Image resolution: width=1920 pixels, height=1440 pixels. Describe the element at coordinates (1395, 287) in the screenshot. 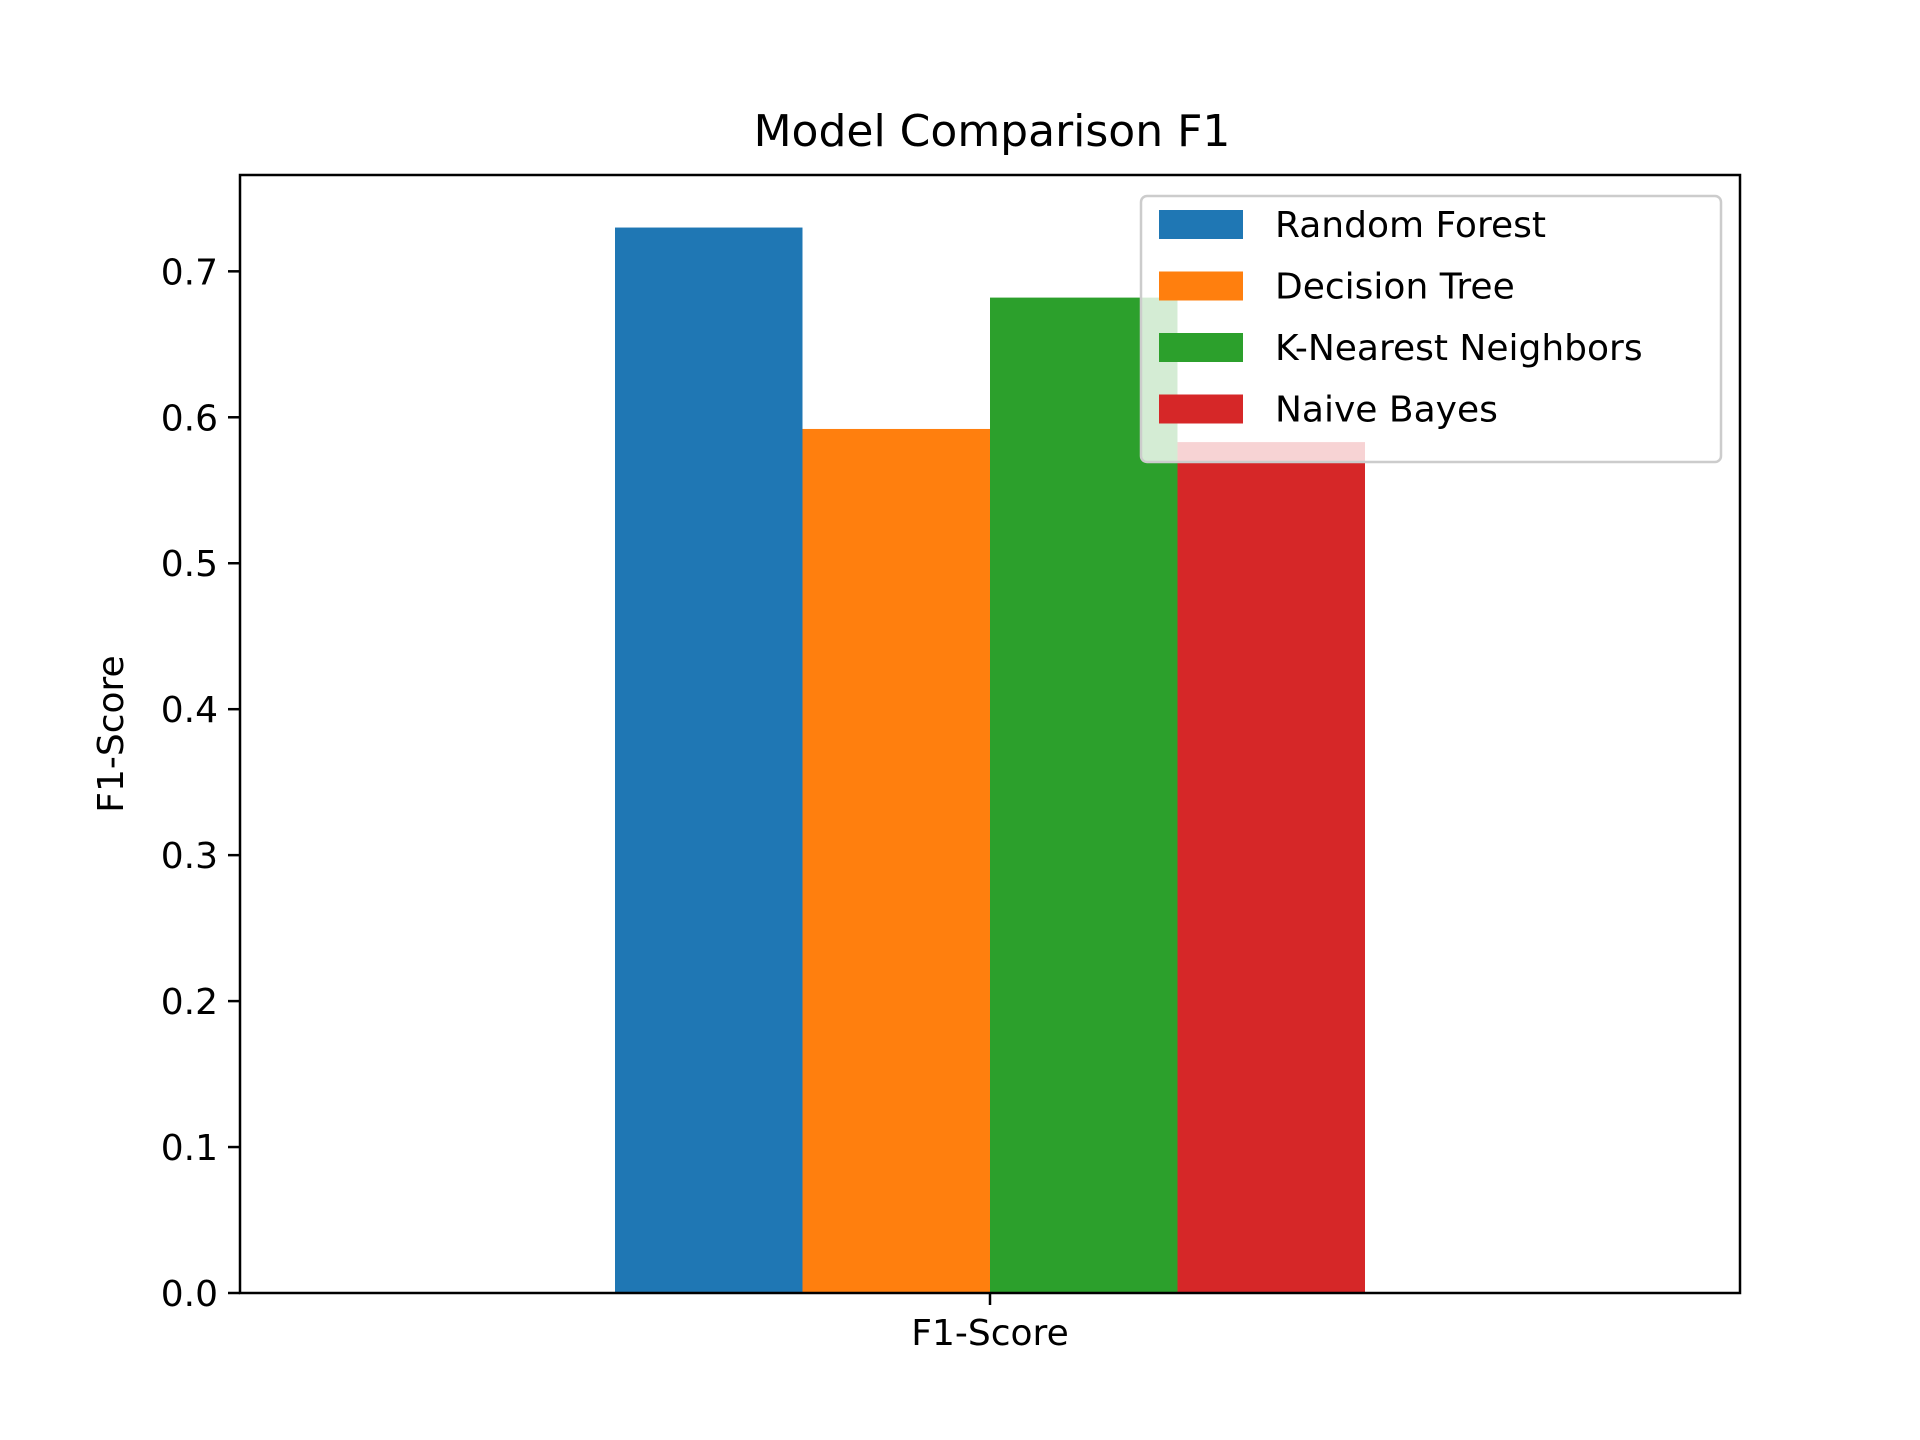

I see `legend-label: Decision Tree` at that location.